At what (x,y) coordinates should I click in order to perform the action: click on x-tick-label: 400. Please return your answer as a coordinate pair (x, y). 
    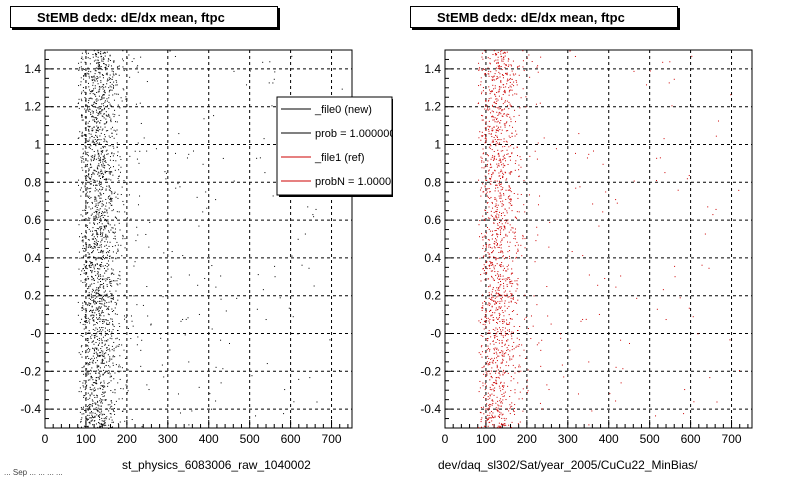
    Looking at the image, I should click on (609, 439).